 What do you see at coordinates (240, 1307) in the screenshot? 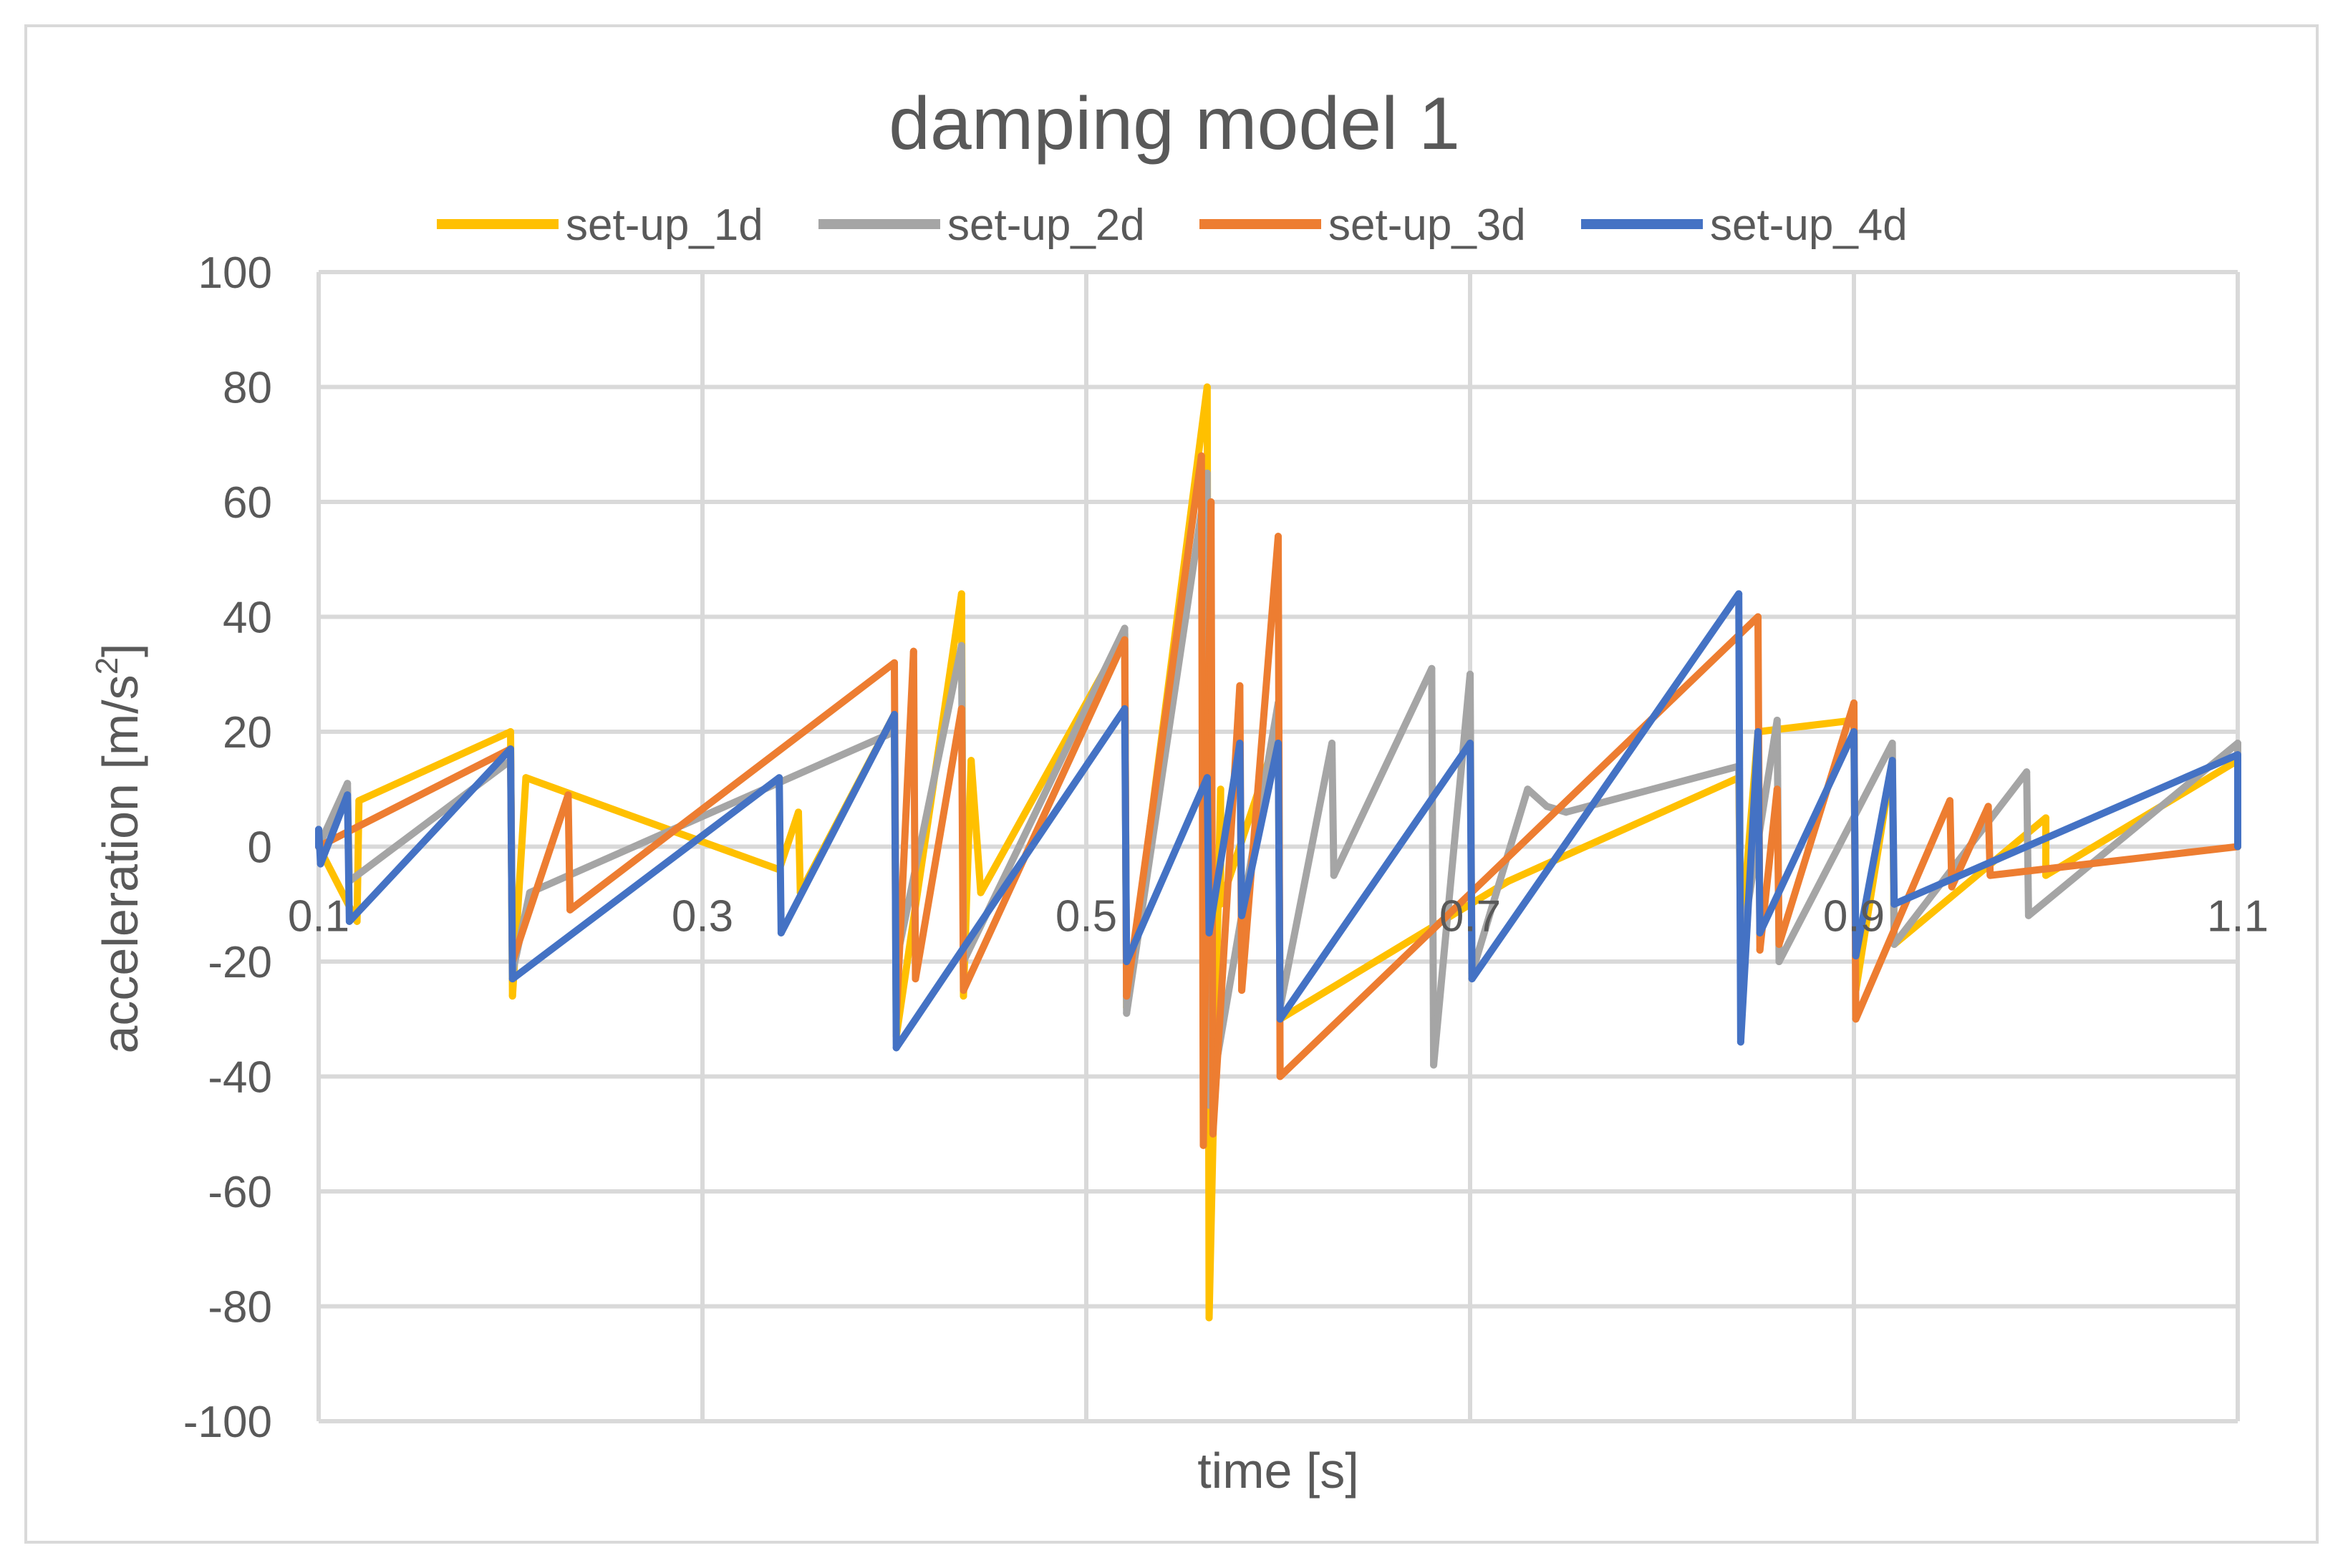
I see `y-tick-label: -80` at bounding box center [240, 1307].